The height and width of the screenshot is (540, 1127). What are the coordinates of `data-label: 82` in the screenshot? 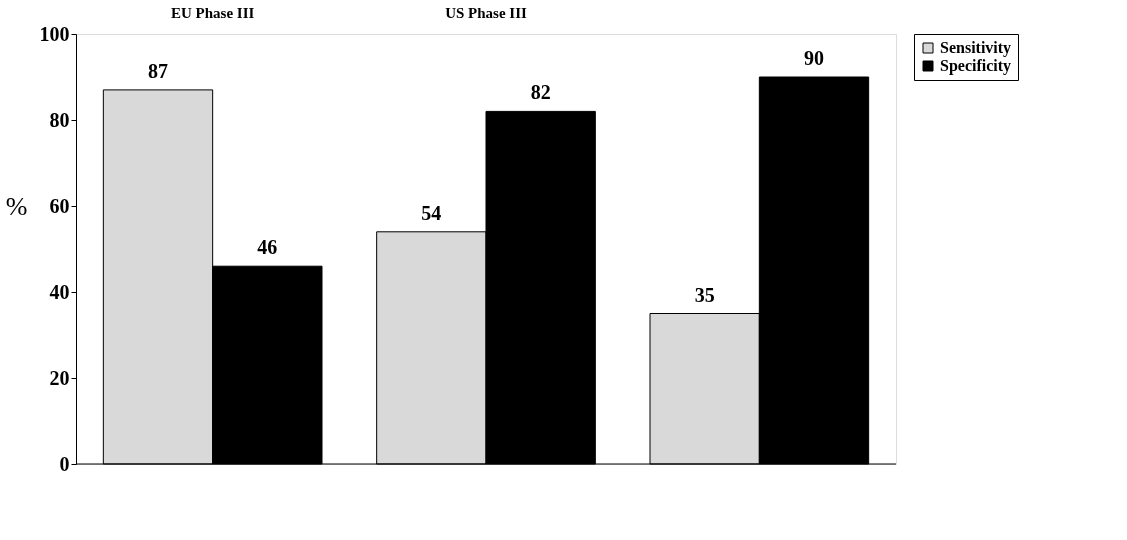 It's located at (540, 92).